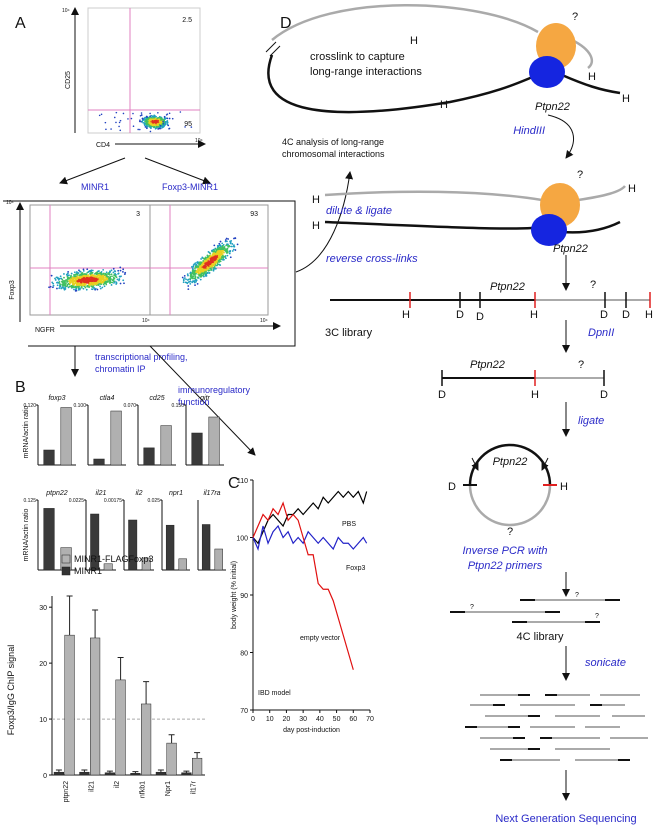 The width and height of the screenshot is (662, 827). What do you see at coordinates (43, 608) in the screenshot?
I see `y-tick-label: 30` at bounding box center [43, 608].